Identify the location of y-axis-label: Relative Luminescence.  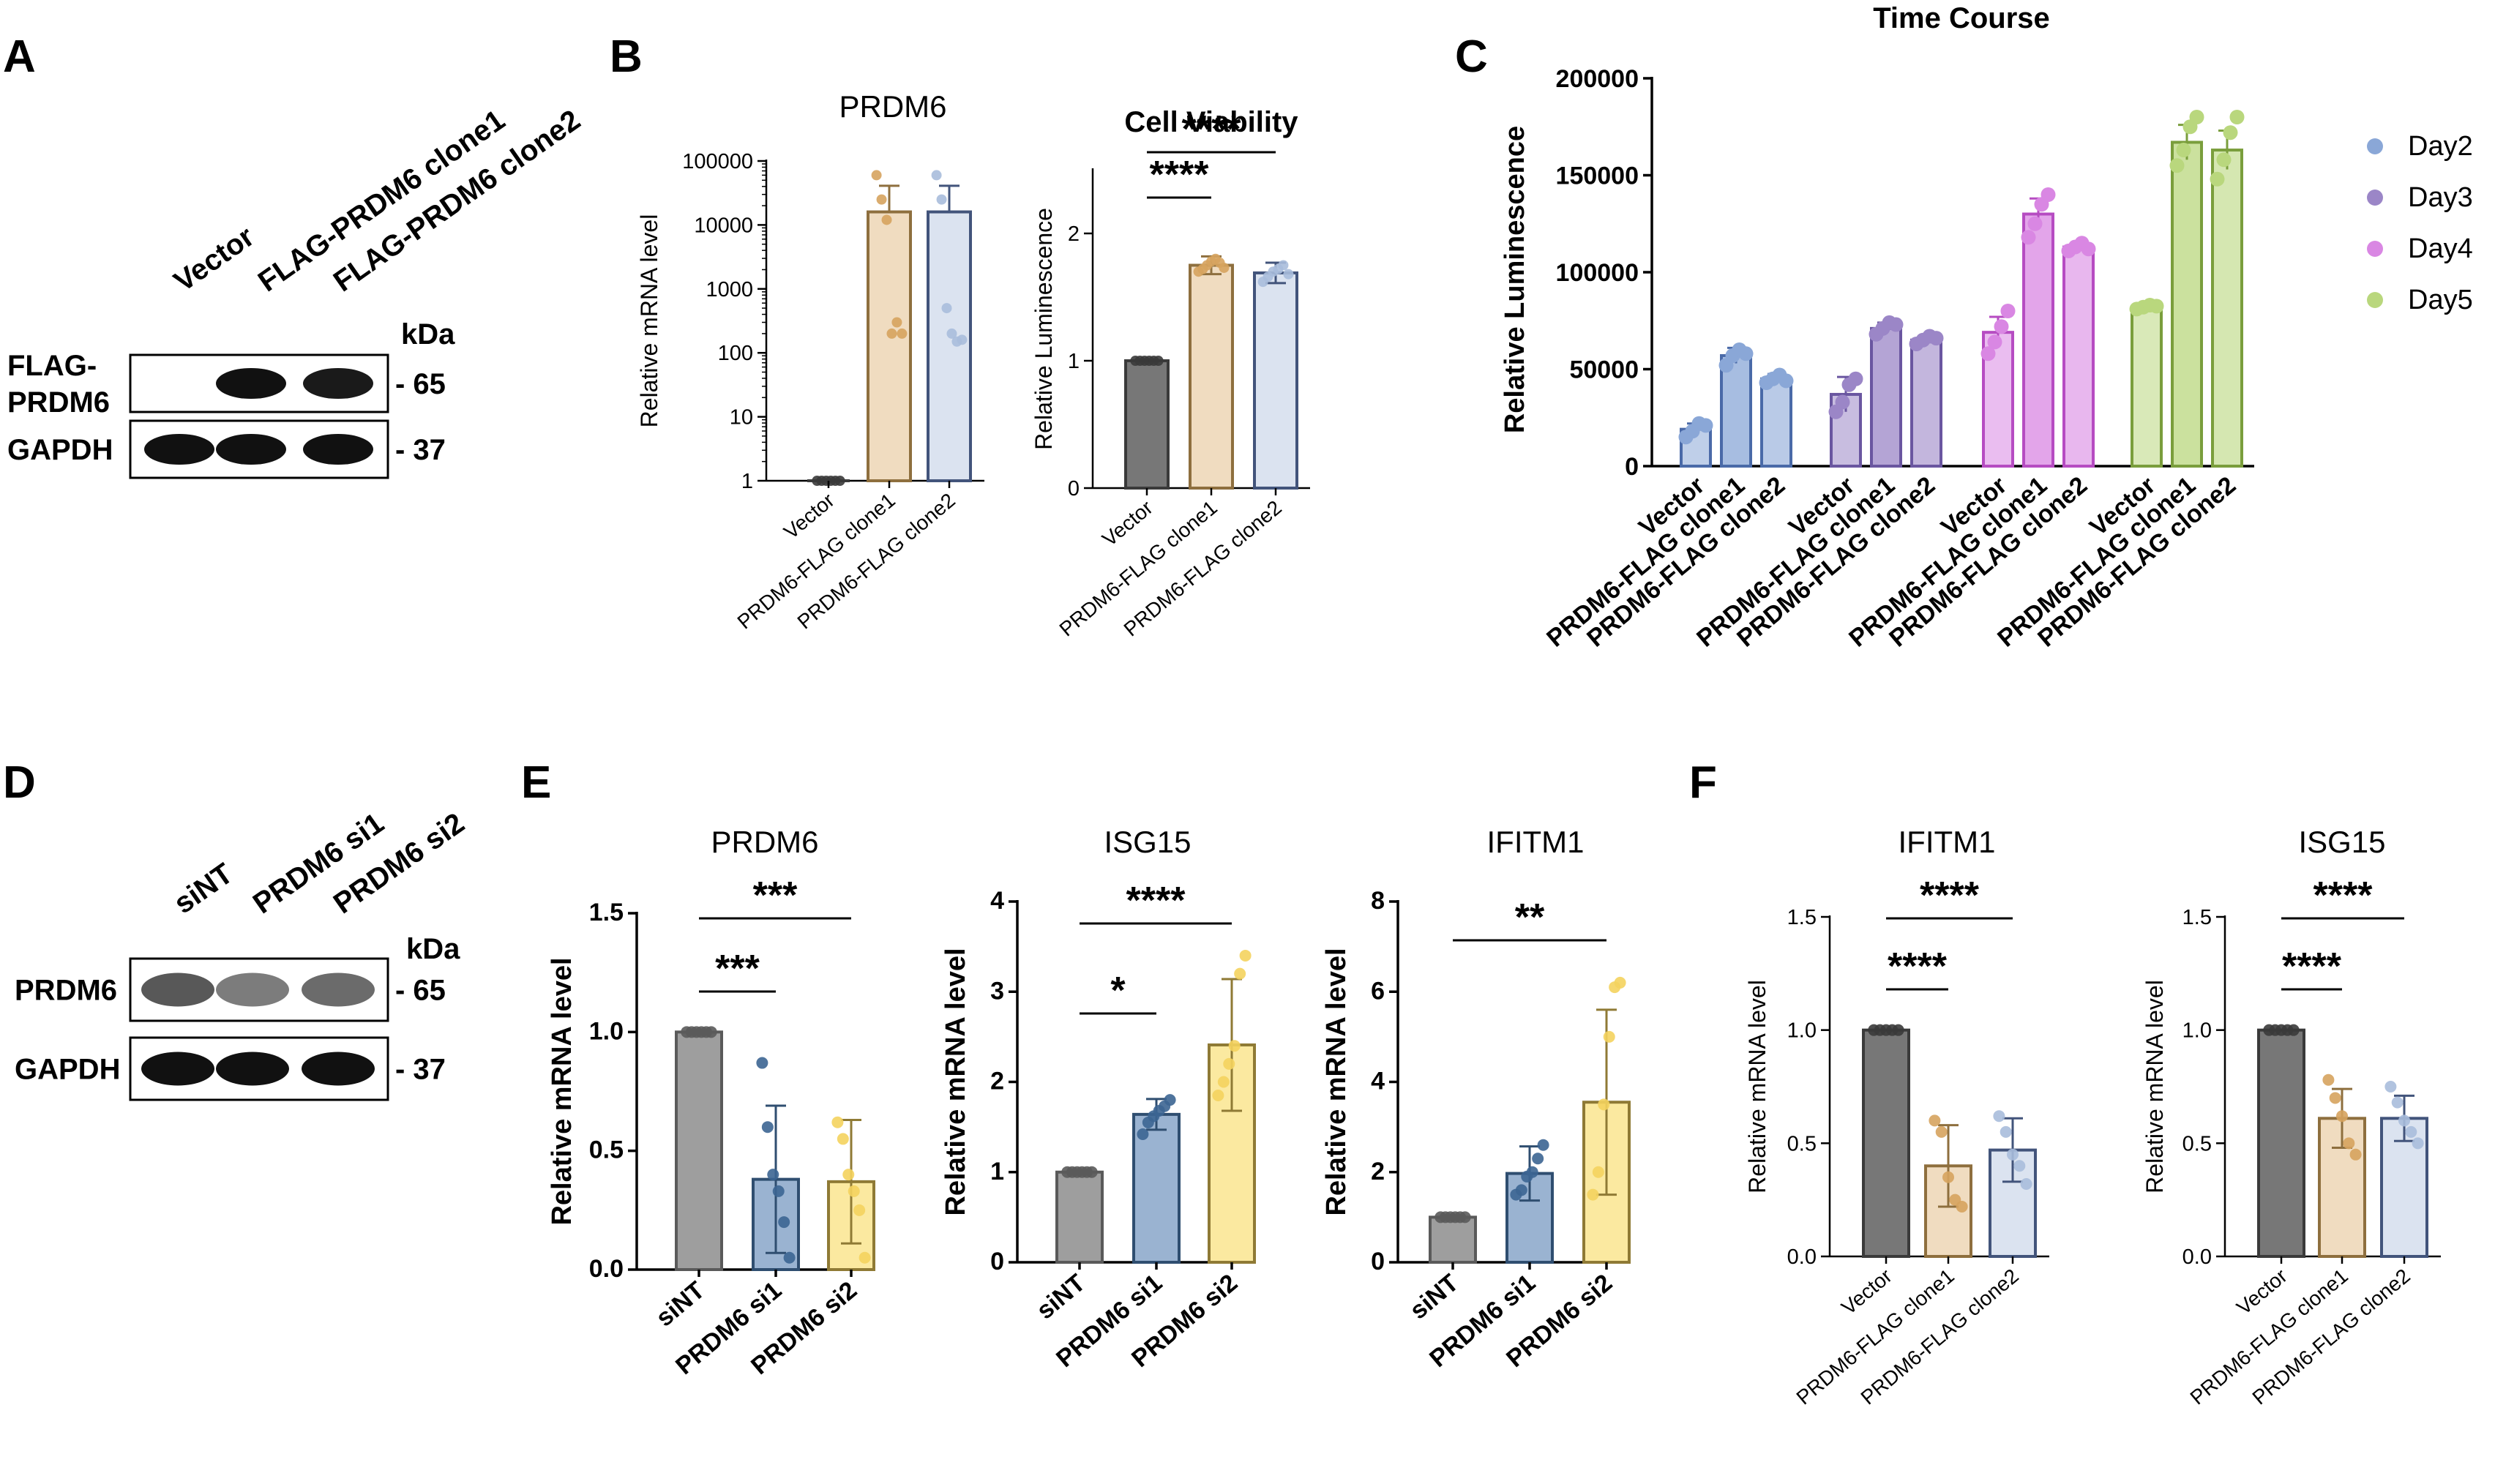
(1043, 329).